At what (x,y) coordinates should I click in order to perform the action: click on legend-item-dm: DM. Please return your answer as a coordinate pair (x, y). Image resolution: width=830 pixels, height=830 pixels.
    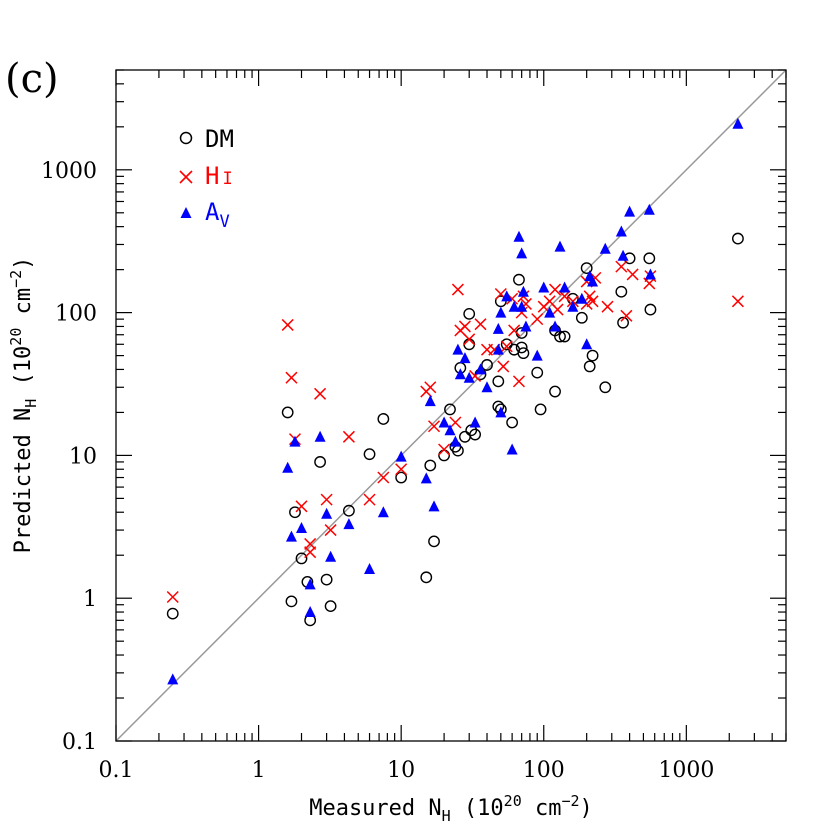
    Looking at the image, I should click on (206, 139).